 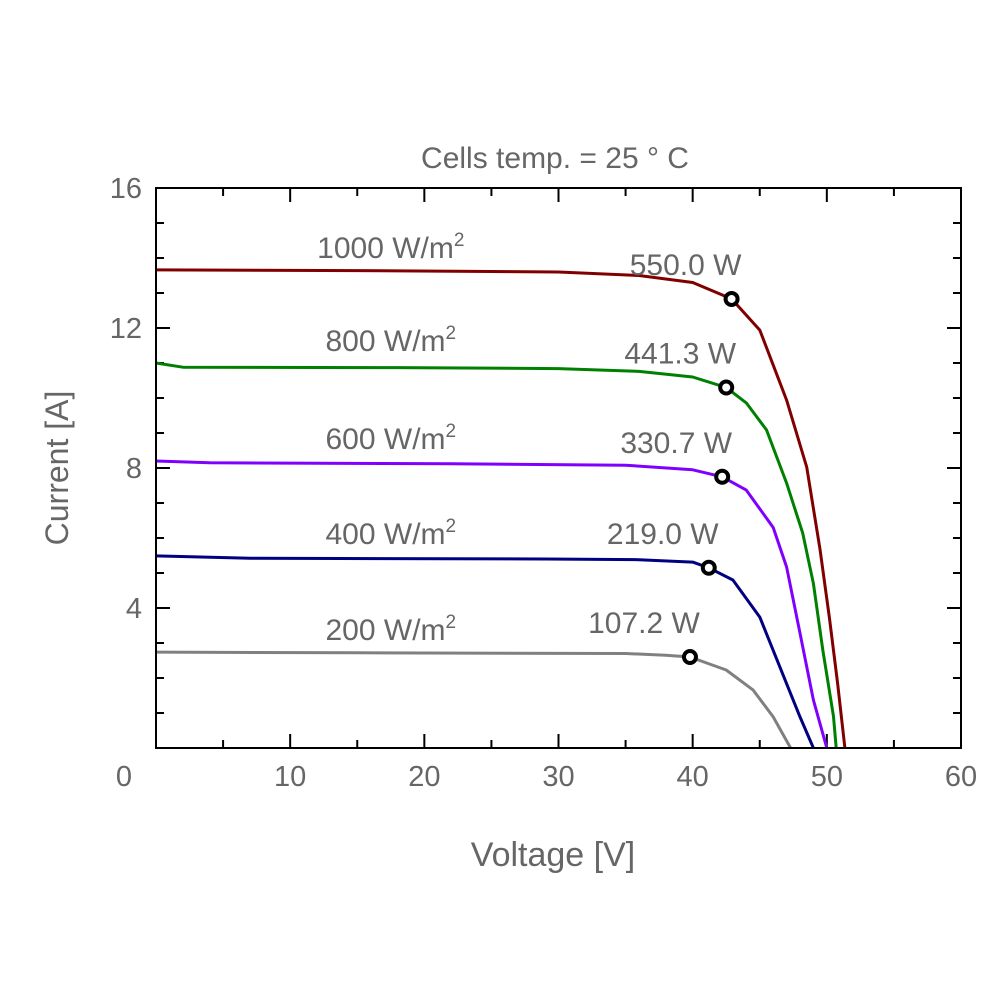 What do you see at coordinates (961, 777) in the screenshot?
I see `x-tick-label: 60` at bounding box center [961, 777].